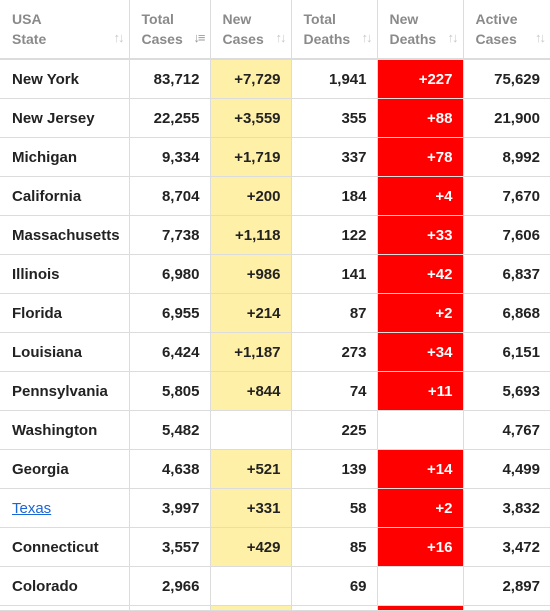 This screenshot has height=611, width=550. Describe the element at coordinates (334, 430) in the screenshot. I see `cell-total-deaths: 225` at that location.